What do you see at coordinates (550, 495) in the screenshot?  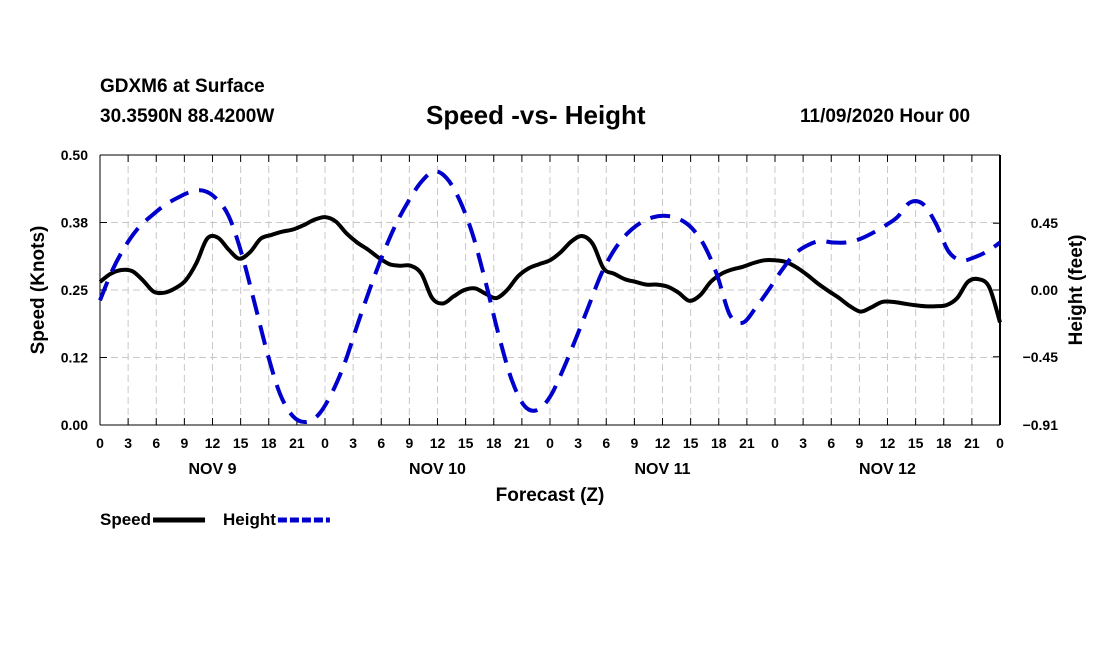 I see `x-axis-title: Forecast (Z)` at bounding box center [550, 495].